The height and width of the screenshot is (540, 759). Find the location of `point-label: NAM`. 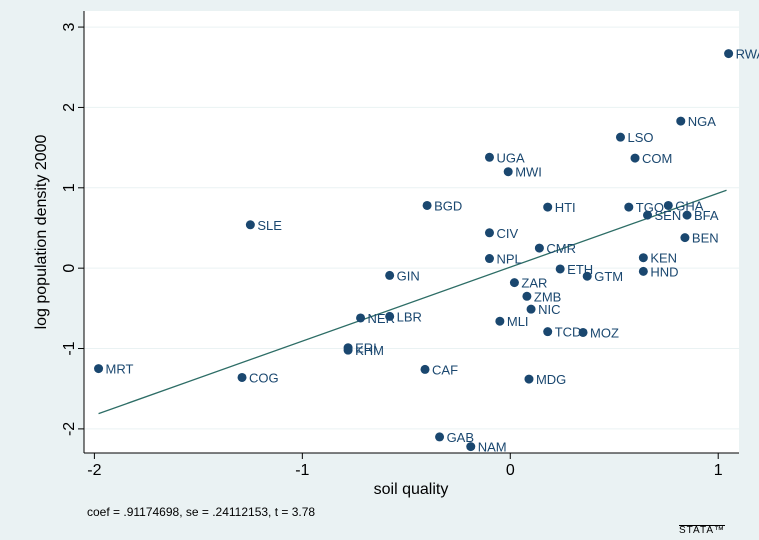

point-label: NAM is located at coordinates (492, 447).